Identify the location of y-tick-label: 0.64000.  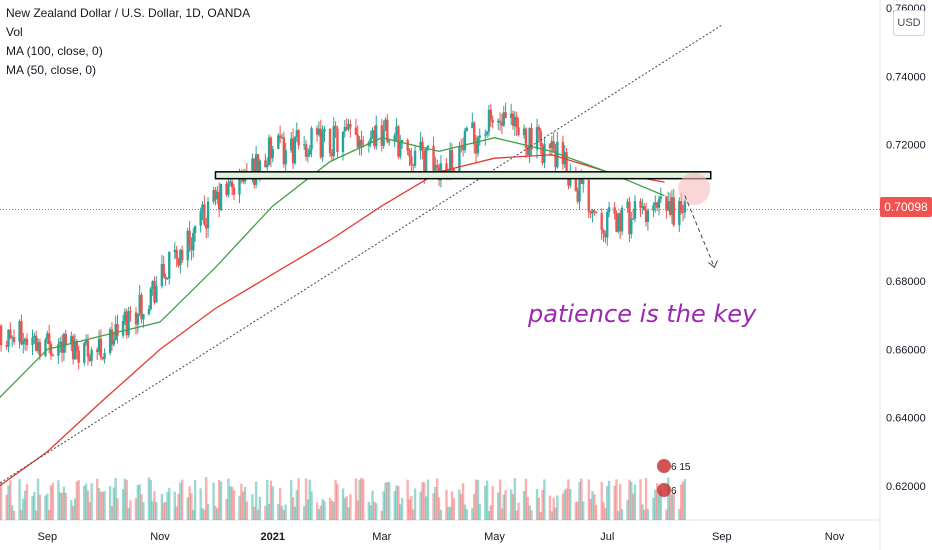
(906, 419).